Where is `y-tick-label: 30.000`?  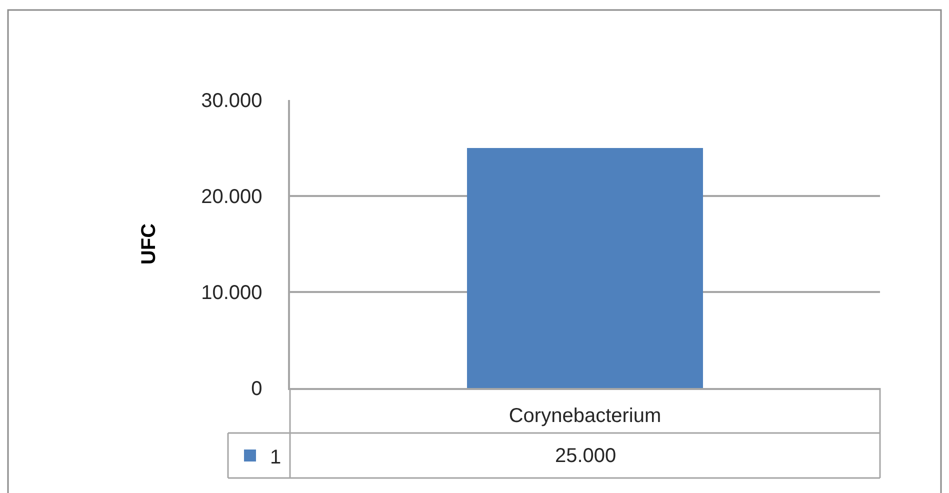
y-tick-label: 30.000 is located at coordinates (231, 101).